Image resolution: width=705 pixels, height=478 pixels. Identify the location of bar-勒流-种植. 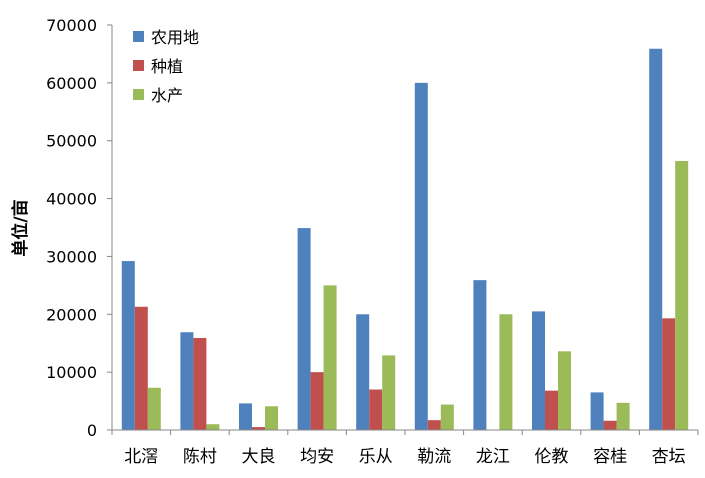
(434, 425).